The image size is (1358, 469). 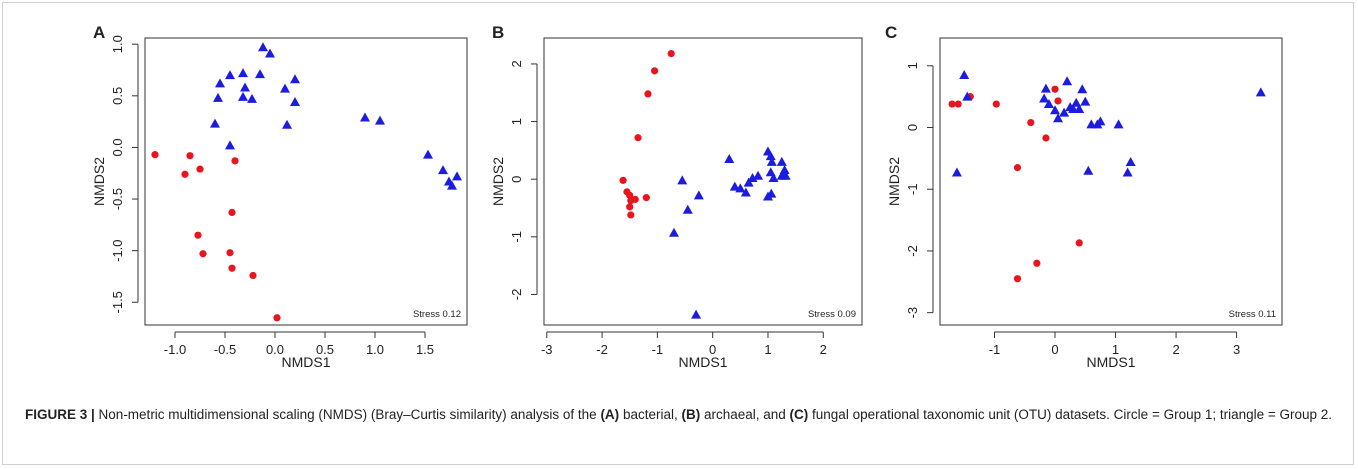 I want to click on y-axis-title-c: NMDS2, so click(x=894, y=181).